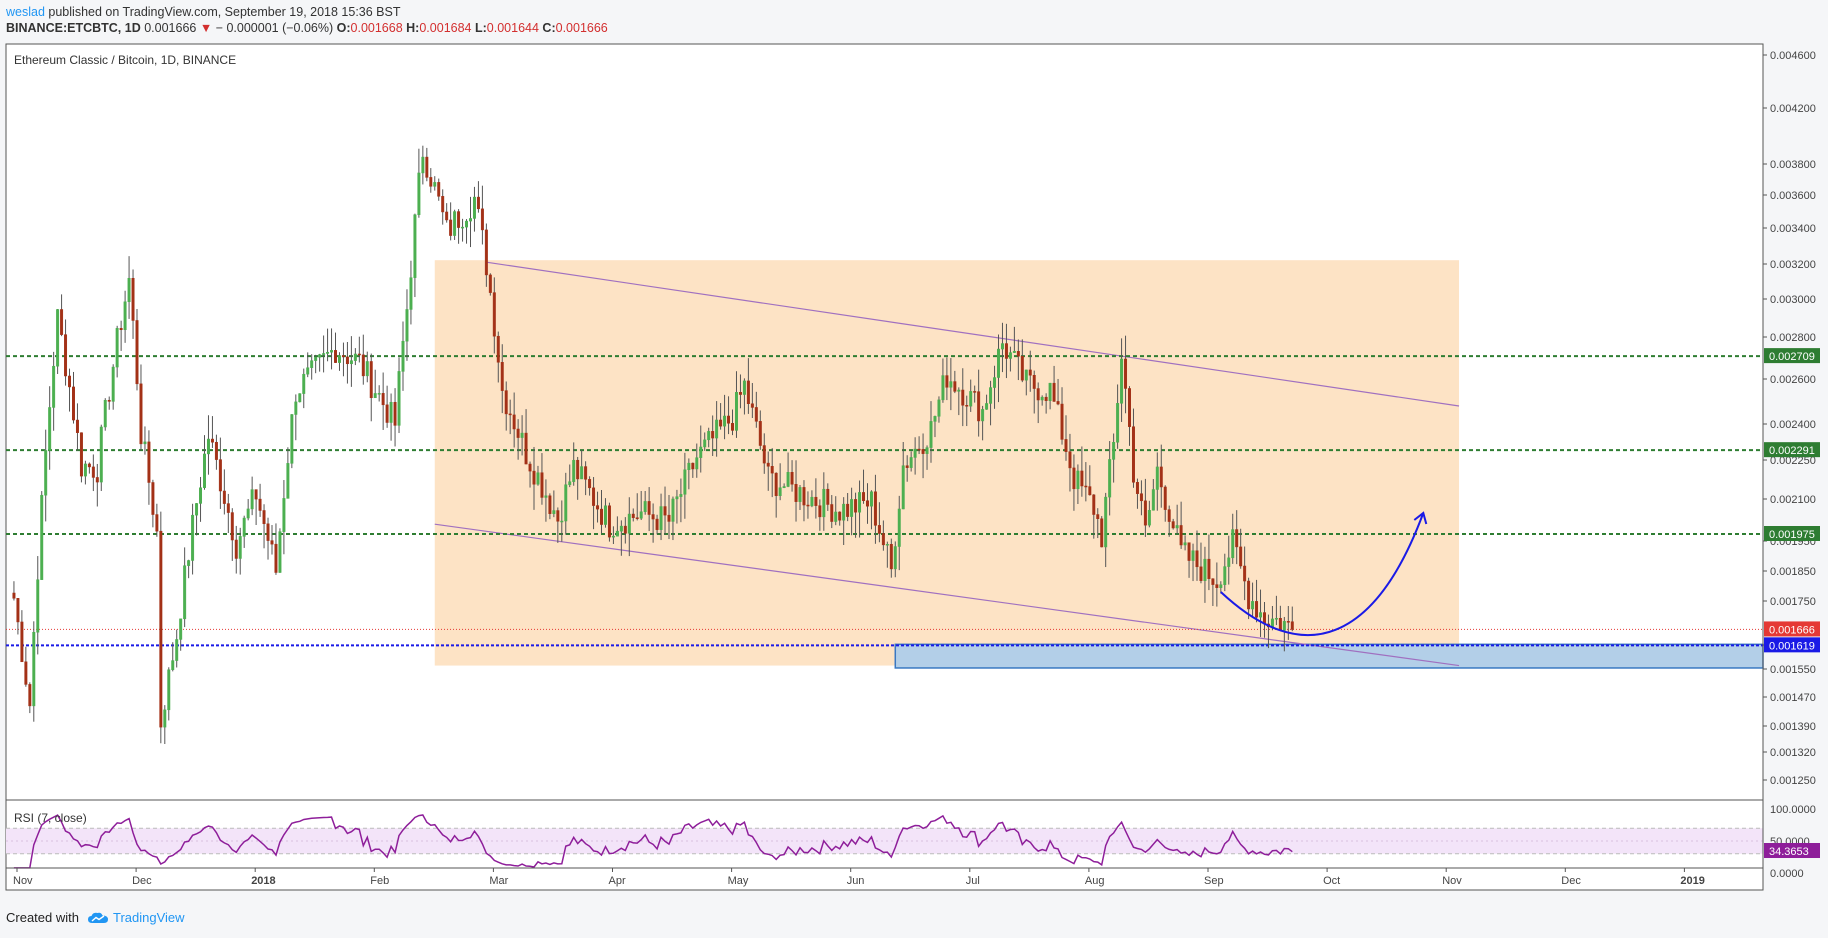 The width and height of the screenshot is (1828, 938). I want to click on open-value: 0.001668, so click(376, 28).